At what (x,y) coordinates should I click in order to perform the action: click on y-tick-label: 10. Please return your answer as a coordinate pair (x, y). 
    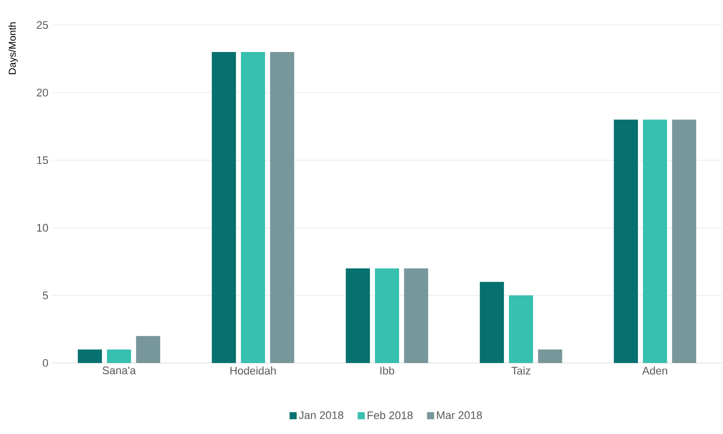
    Looking at the image, I should click on (42, 228).